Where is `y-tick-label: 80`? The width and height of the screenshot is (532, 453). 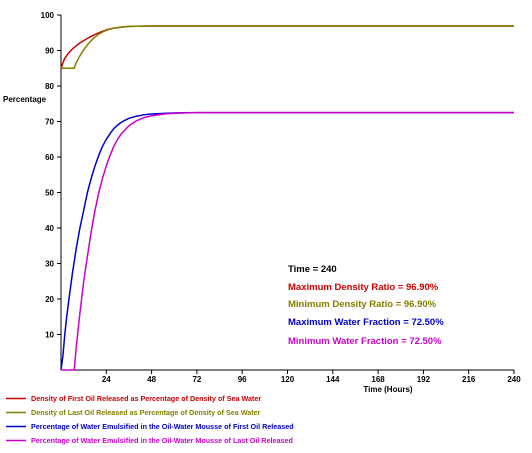 y-tick-label: 80 is located at coordinates (49, 86).